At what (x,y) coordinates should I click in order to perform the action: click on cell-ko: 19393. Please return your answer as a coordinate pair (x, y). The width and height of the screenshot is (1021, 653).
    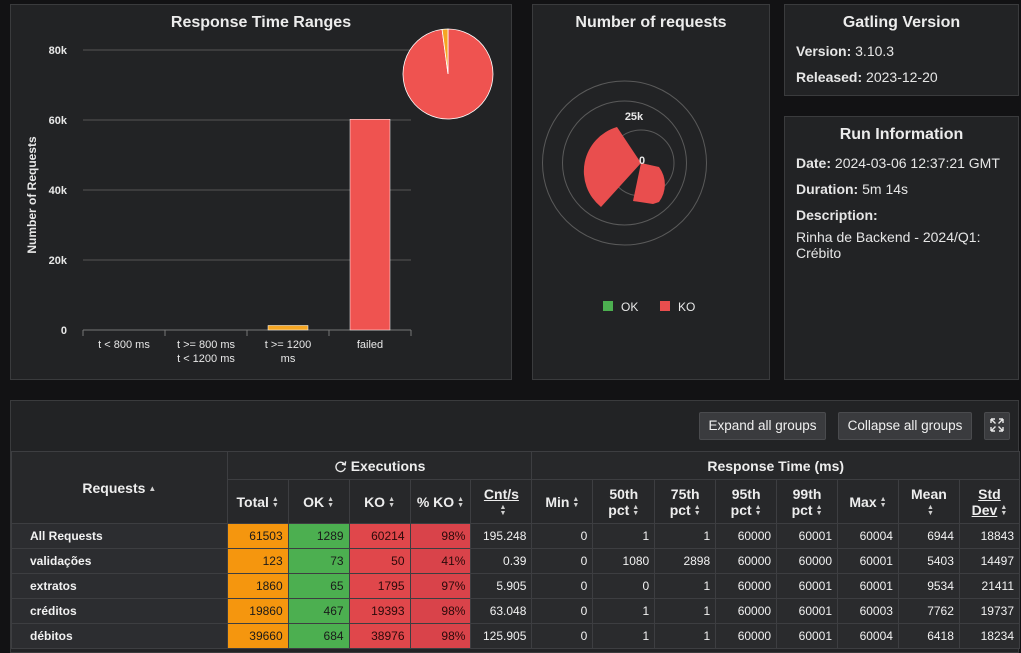
    Looking at the image, I should click on (379, 611).